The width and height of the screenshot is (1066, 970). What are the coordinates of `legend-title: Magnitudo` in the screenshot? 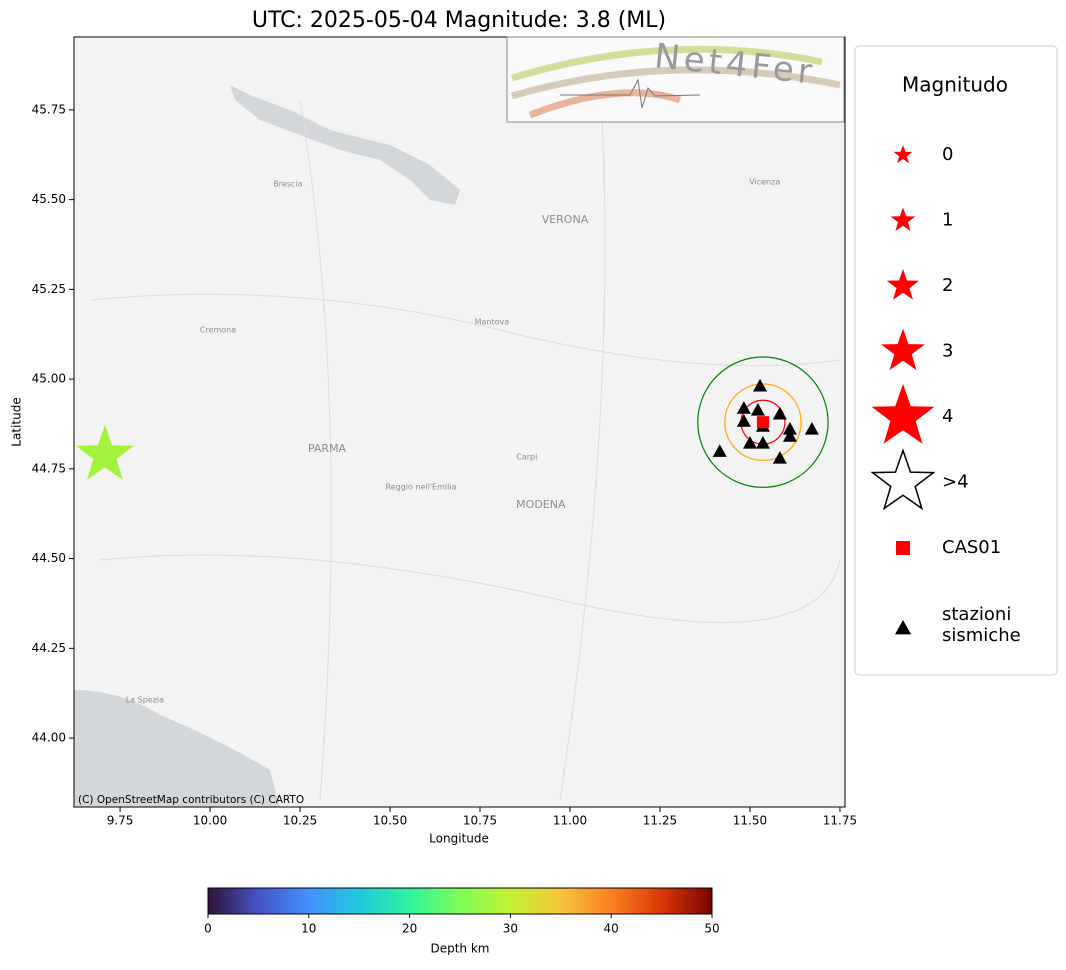 It's located at (955, 85).